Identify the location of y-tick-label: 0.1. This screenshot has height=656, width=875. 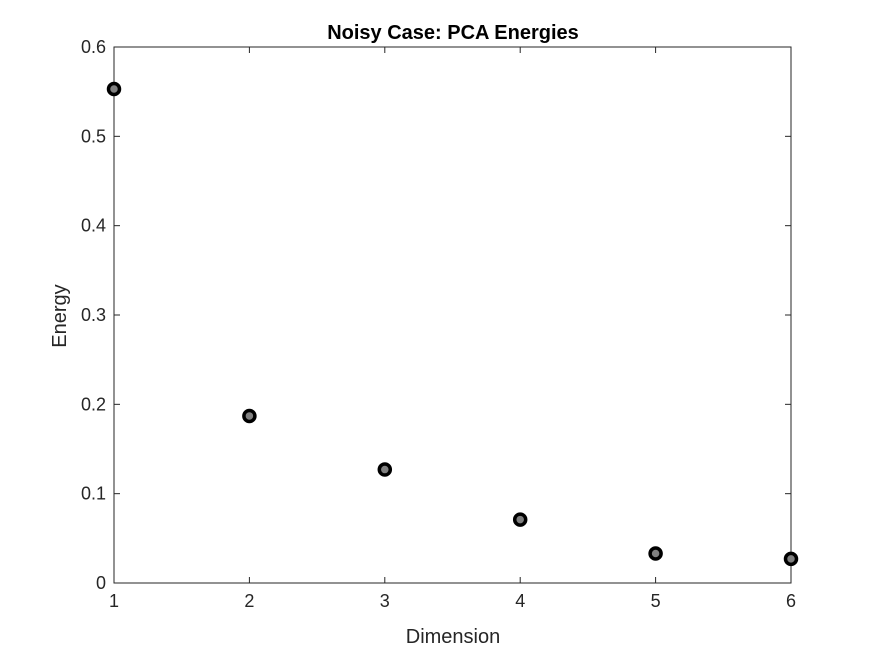
(93, 494).